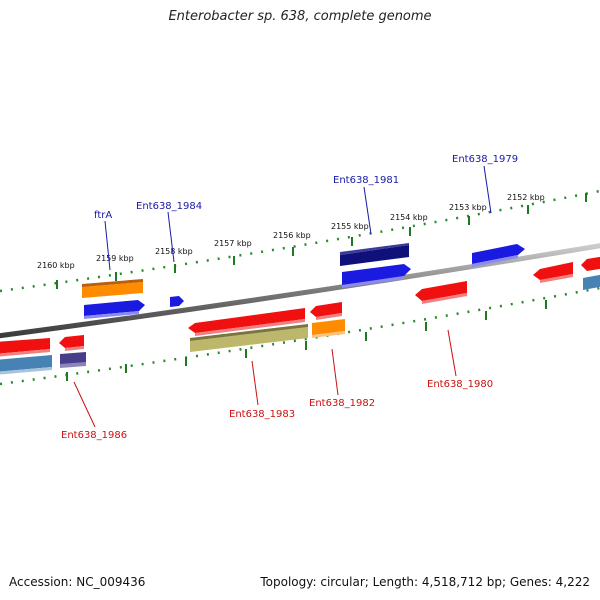 Image resolution: width=600 pixels, height=600 pixels. I want to click on gene-label-ent638-1981: Ent638_1981, so click(366, 180).